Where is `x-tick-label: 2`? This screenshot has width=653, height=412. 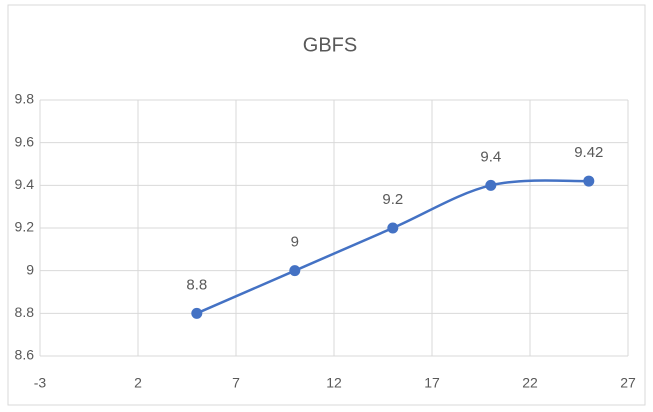 x-tick-label: 2 is located at coordinates (138, 383).